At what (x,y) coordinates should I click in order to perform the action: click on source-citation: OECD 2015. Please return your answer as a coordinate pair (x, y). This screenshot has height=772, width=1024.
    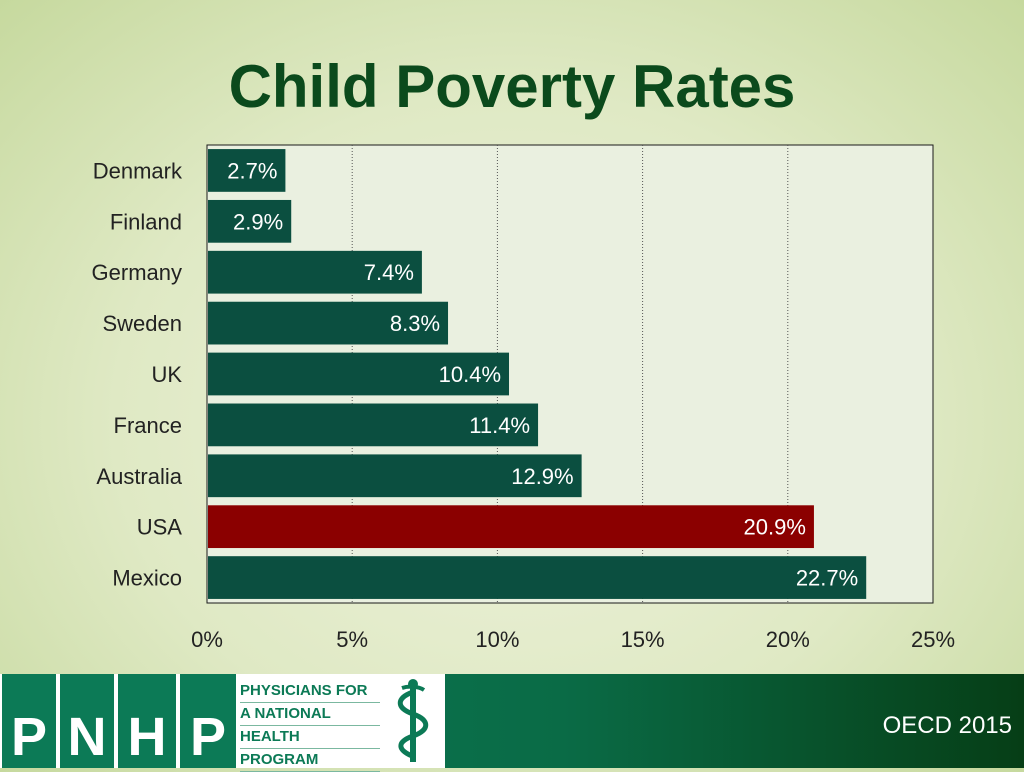
    Looking at the image, I should click on (947, 725).